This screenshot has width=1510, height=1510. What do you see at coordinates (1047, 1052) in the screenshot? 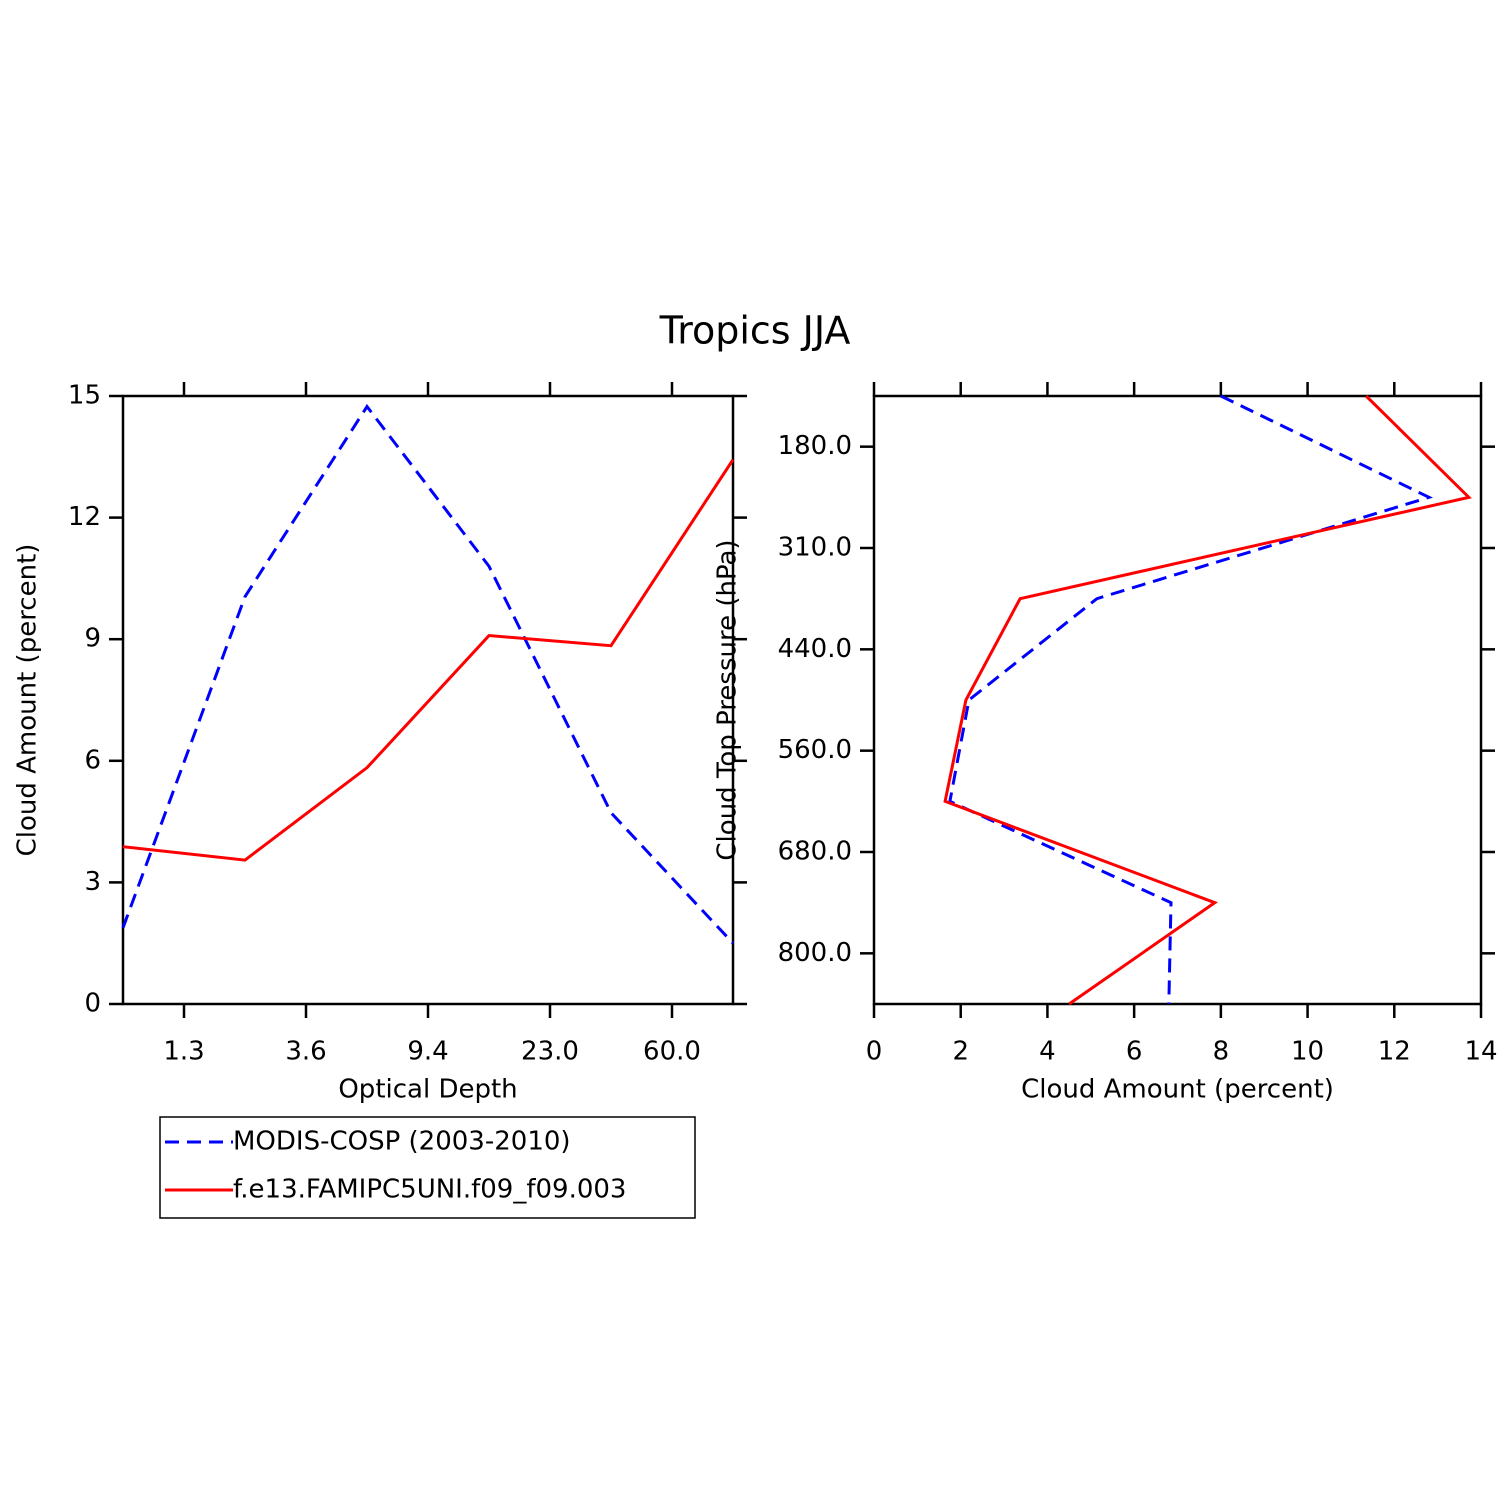
I see `x-tick-label: 4` at bounding box center [1047, 1052].